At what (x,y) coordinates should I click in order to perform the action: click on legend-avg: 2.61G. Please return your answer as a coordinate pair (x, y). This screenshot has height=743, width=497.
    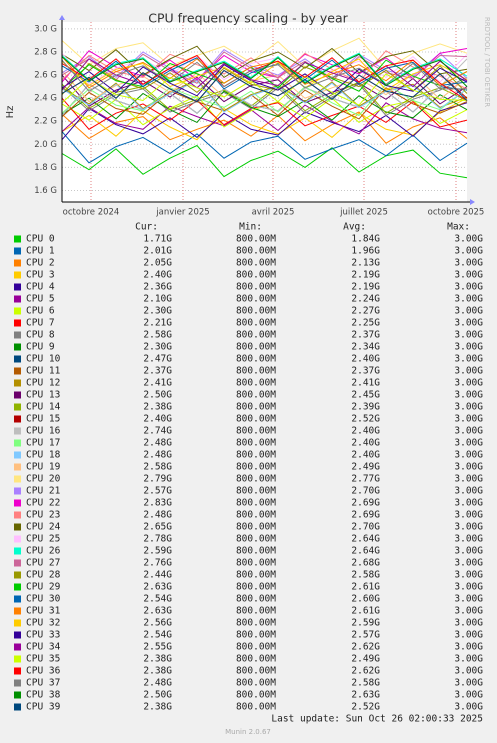
    Looking at the image, I should click on (365, 587).